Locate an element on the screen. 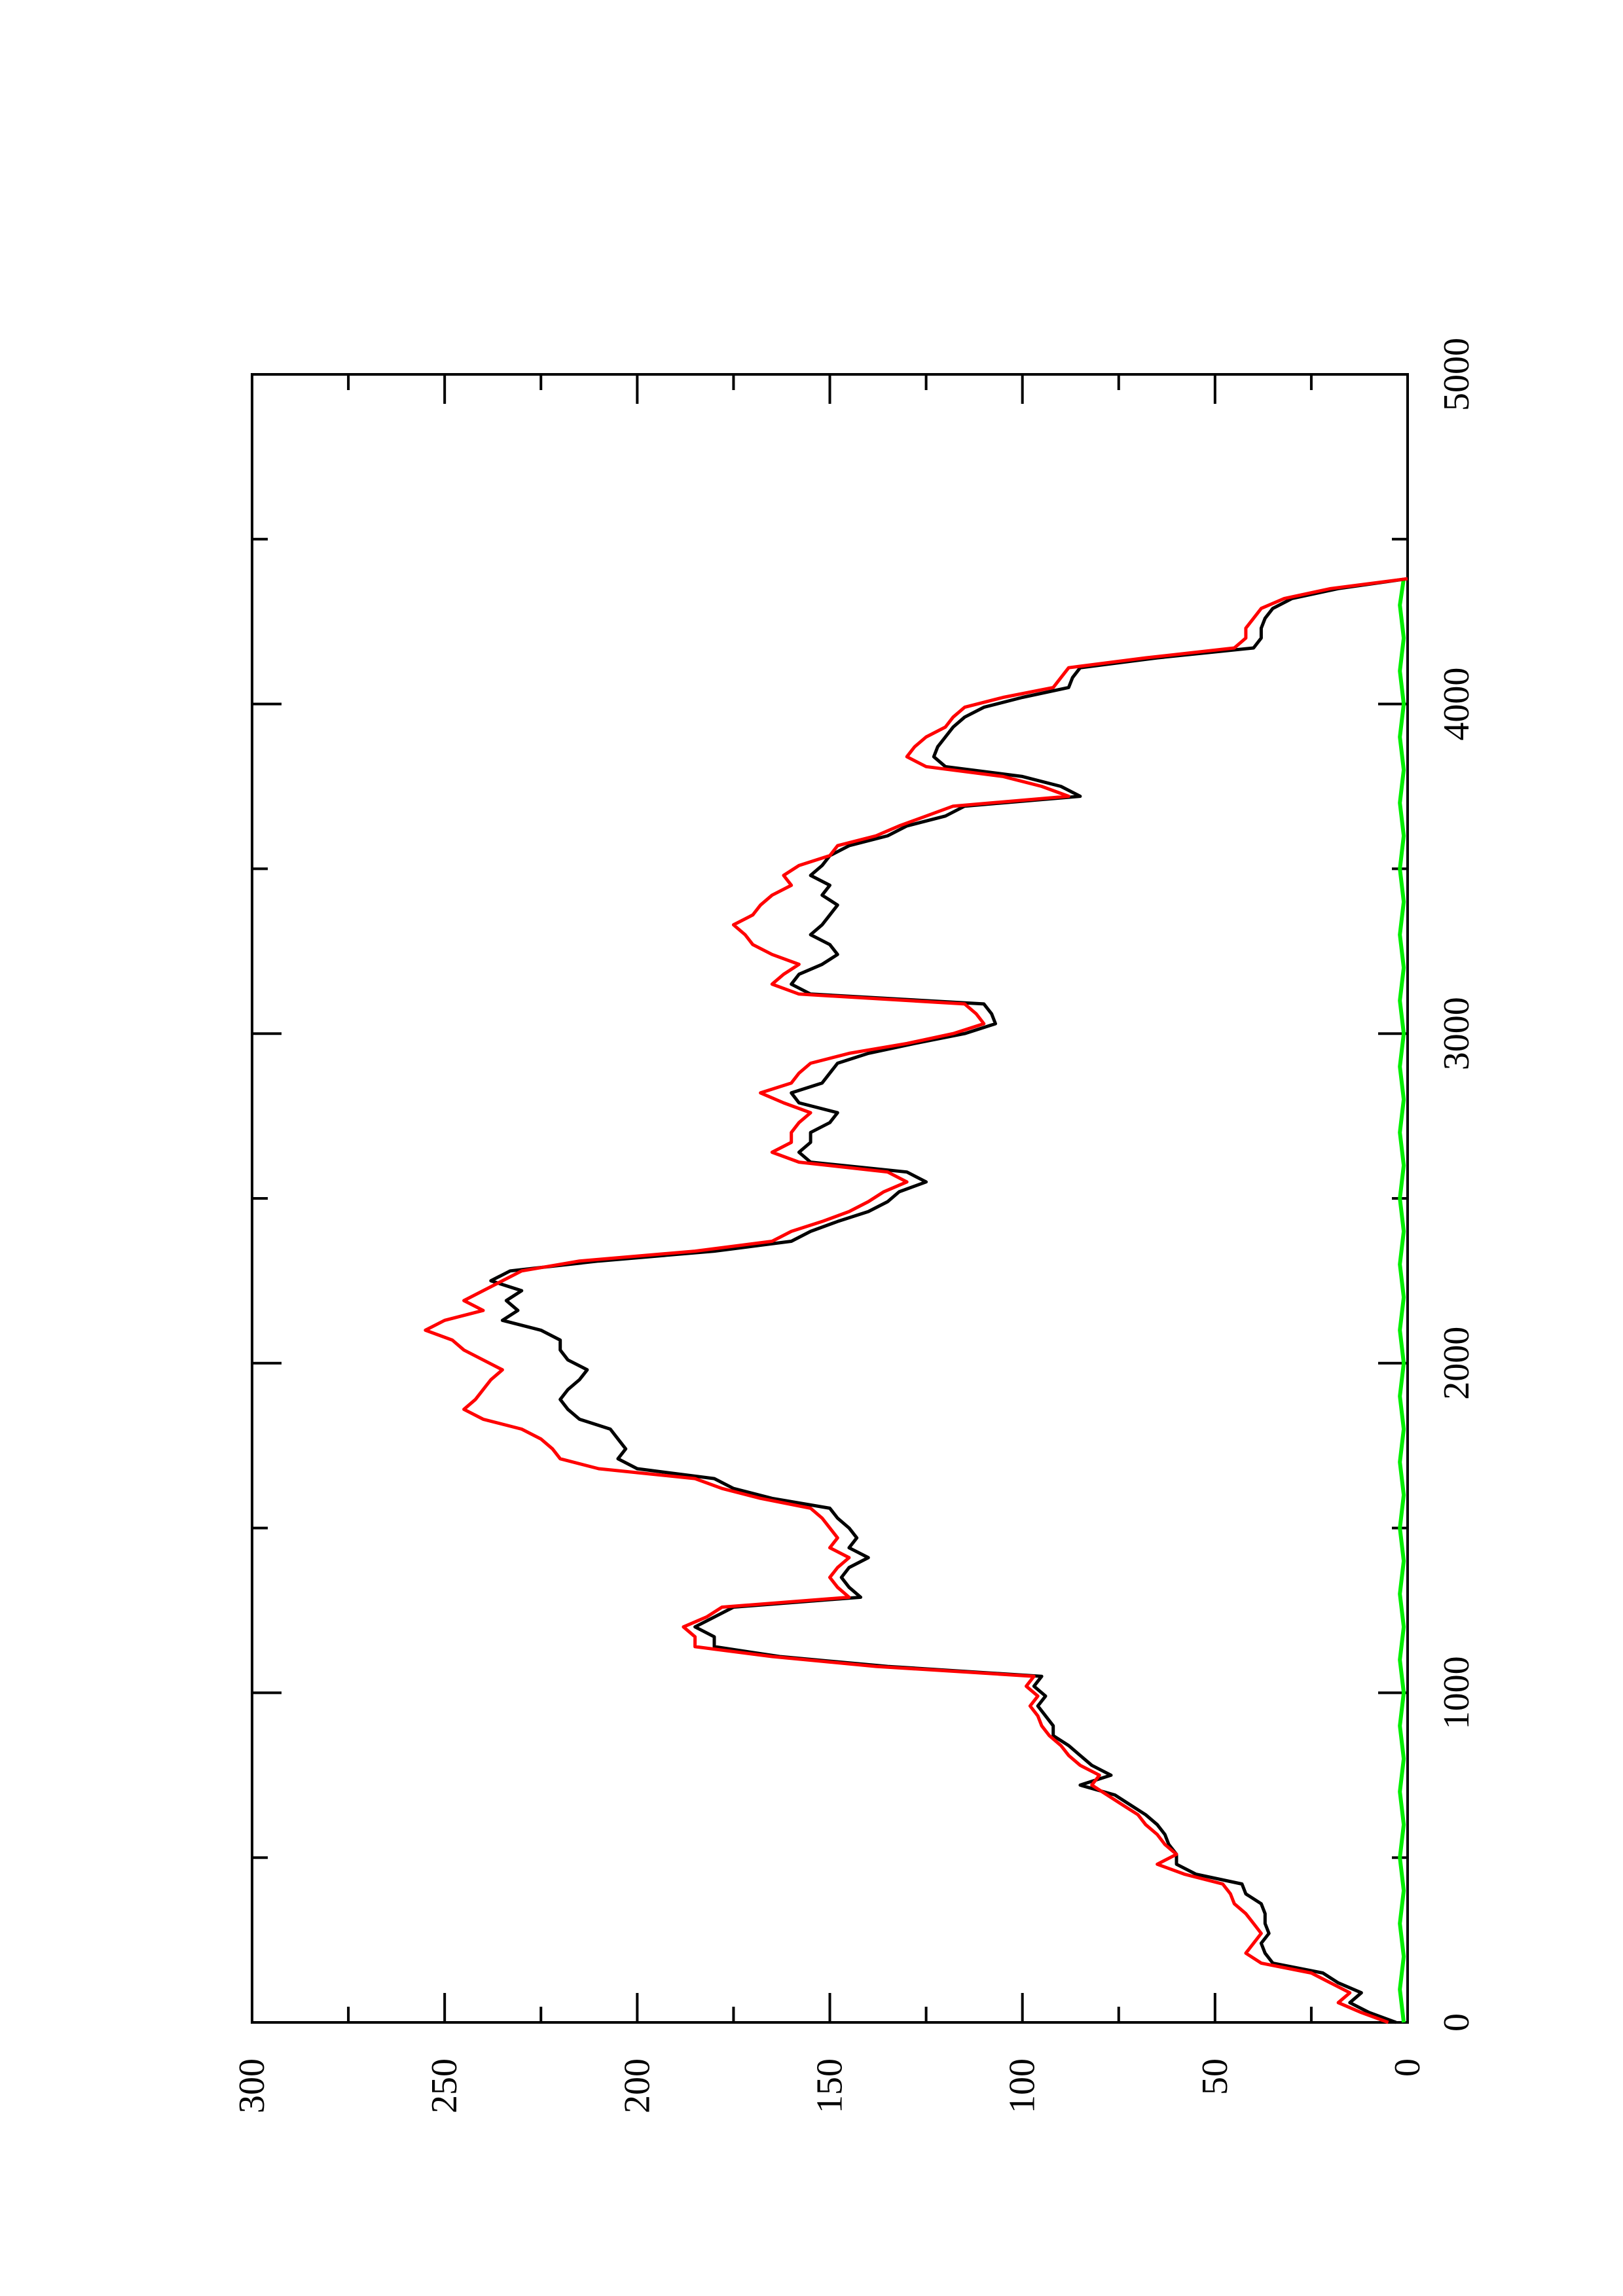 The width and height of the screenshot is (1623, 2296). x-tick-label: 2000 is located at coordinates (1456, 1363).